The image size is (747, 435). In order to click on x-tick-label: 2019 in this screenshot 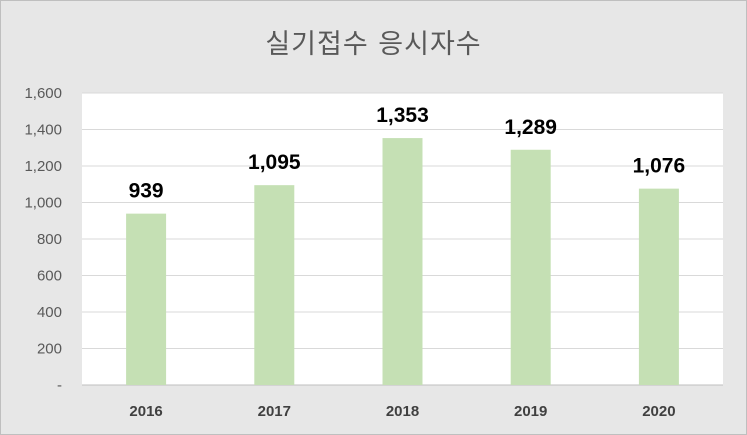, I will do `click(530, 411)`.